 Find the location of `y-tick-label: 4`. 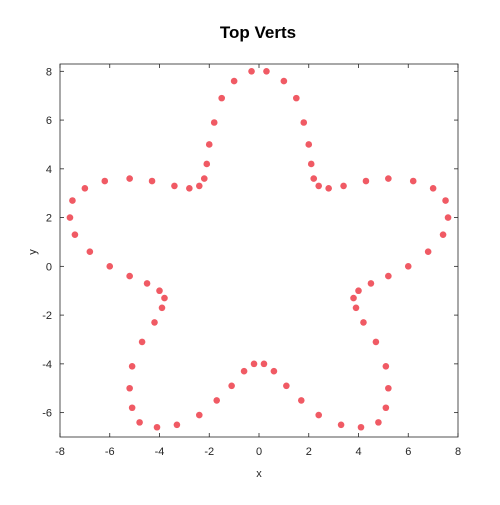

y-tick-label: 4 is located at coordinates (49, 170).